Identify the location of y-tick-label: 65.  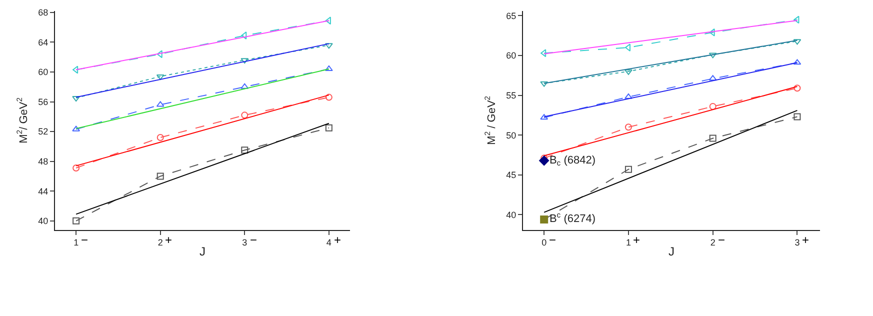
(511, 15).